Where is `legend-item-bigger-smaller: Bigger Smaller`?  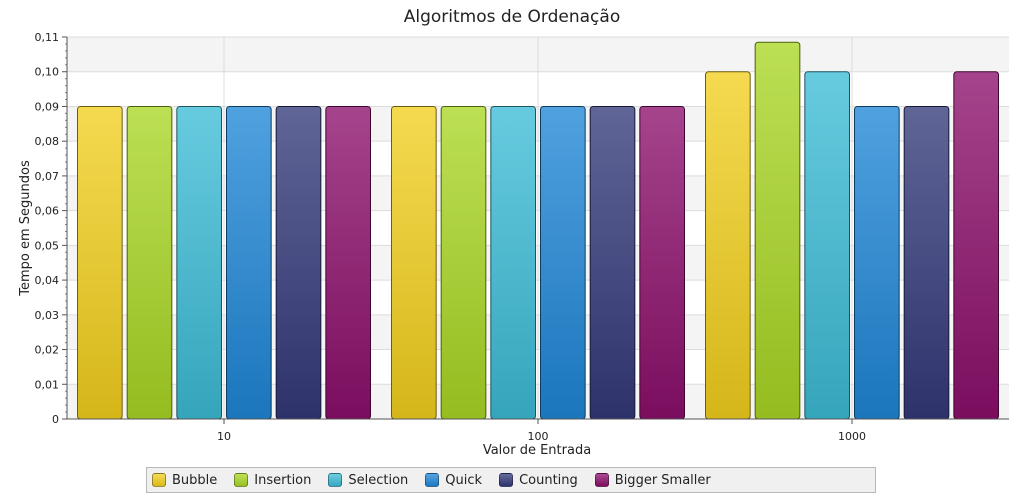
legend-item-bigger-smaller: Bigger Smaller is located at coordinates (652, 480).